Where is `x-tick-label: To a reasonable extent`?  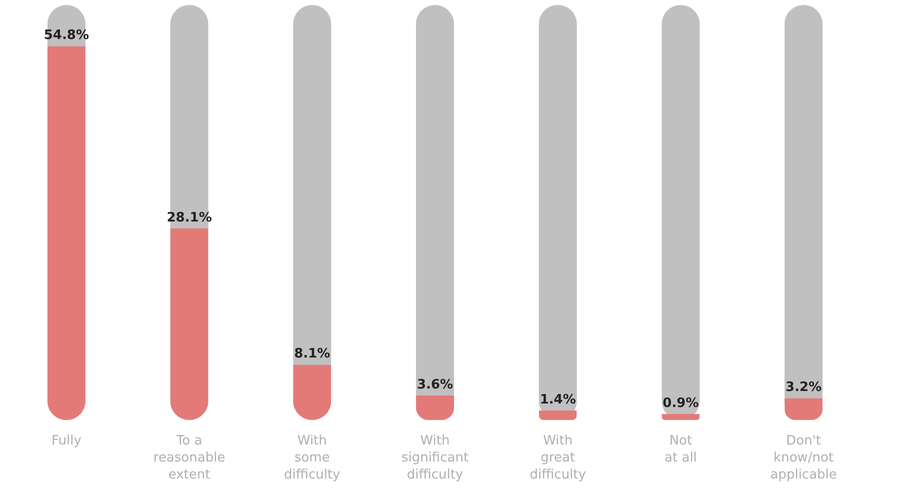 x-tick-label: To a reasonable extent is located at coordinates (189, 458).